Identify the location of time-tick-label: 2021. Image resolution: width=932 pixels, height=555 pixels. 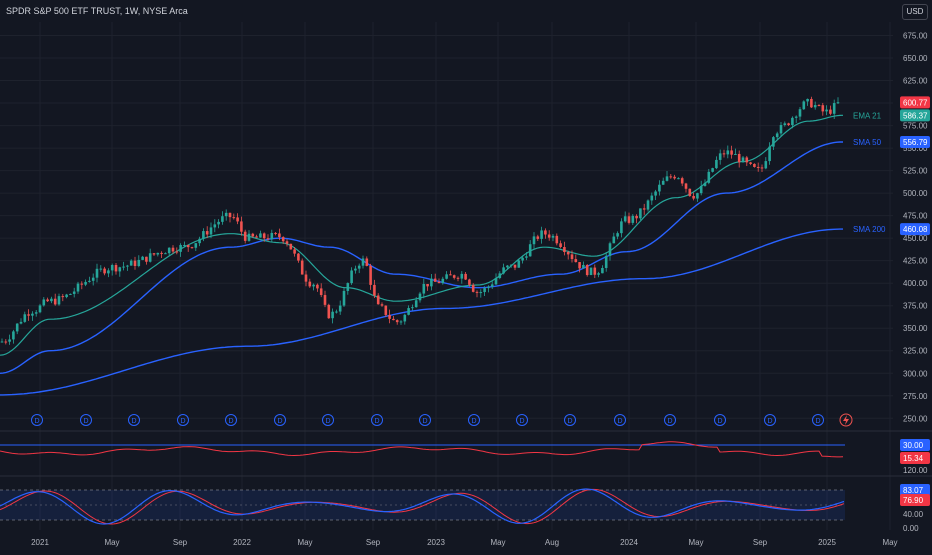
(40, 542).